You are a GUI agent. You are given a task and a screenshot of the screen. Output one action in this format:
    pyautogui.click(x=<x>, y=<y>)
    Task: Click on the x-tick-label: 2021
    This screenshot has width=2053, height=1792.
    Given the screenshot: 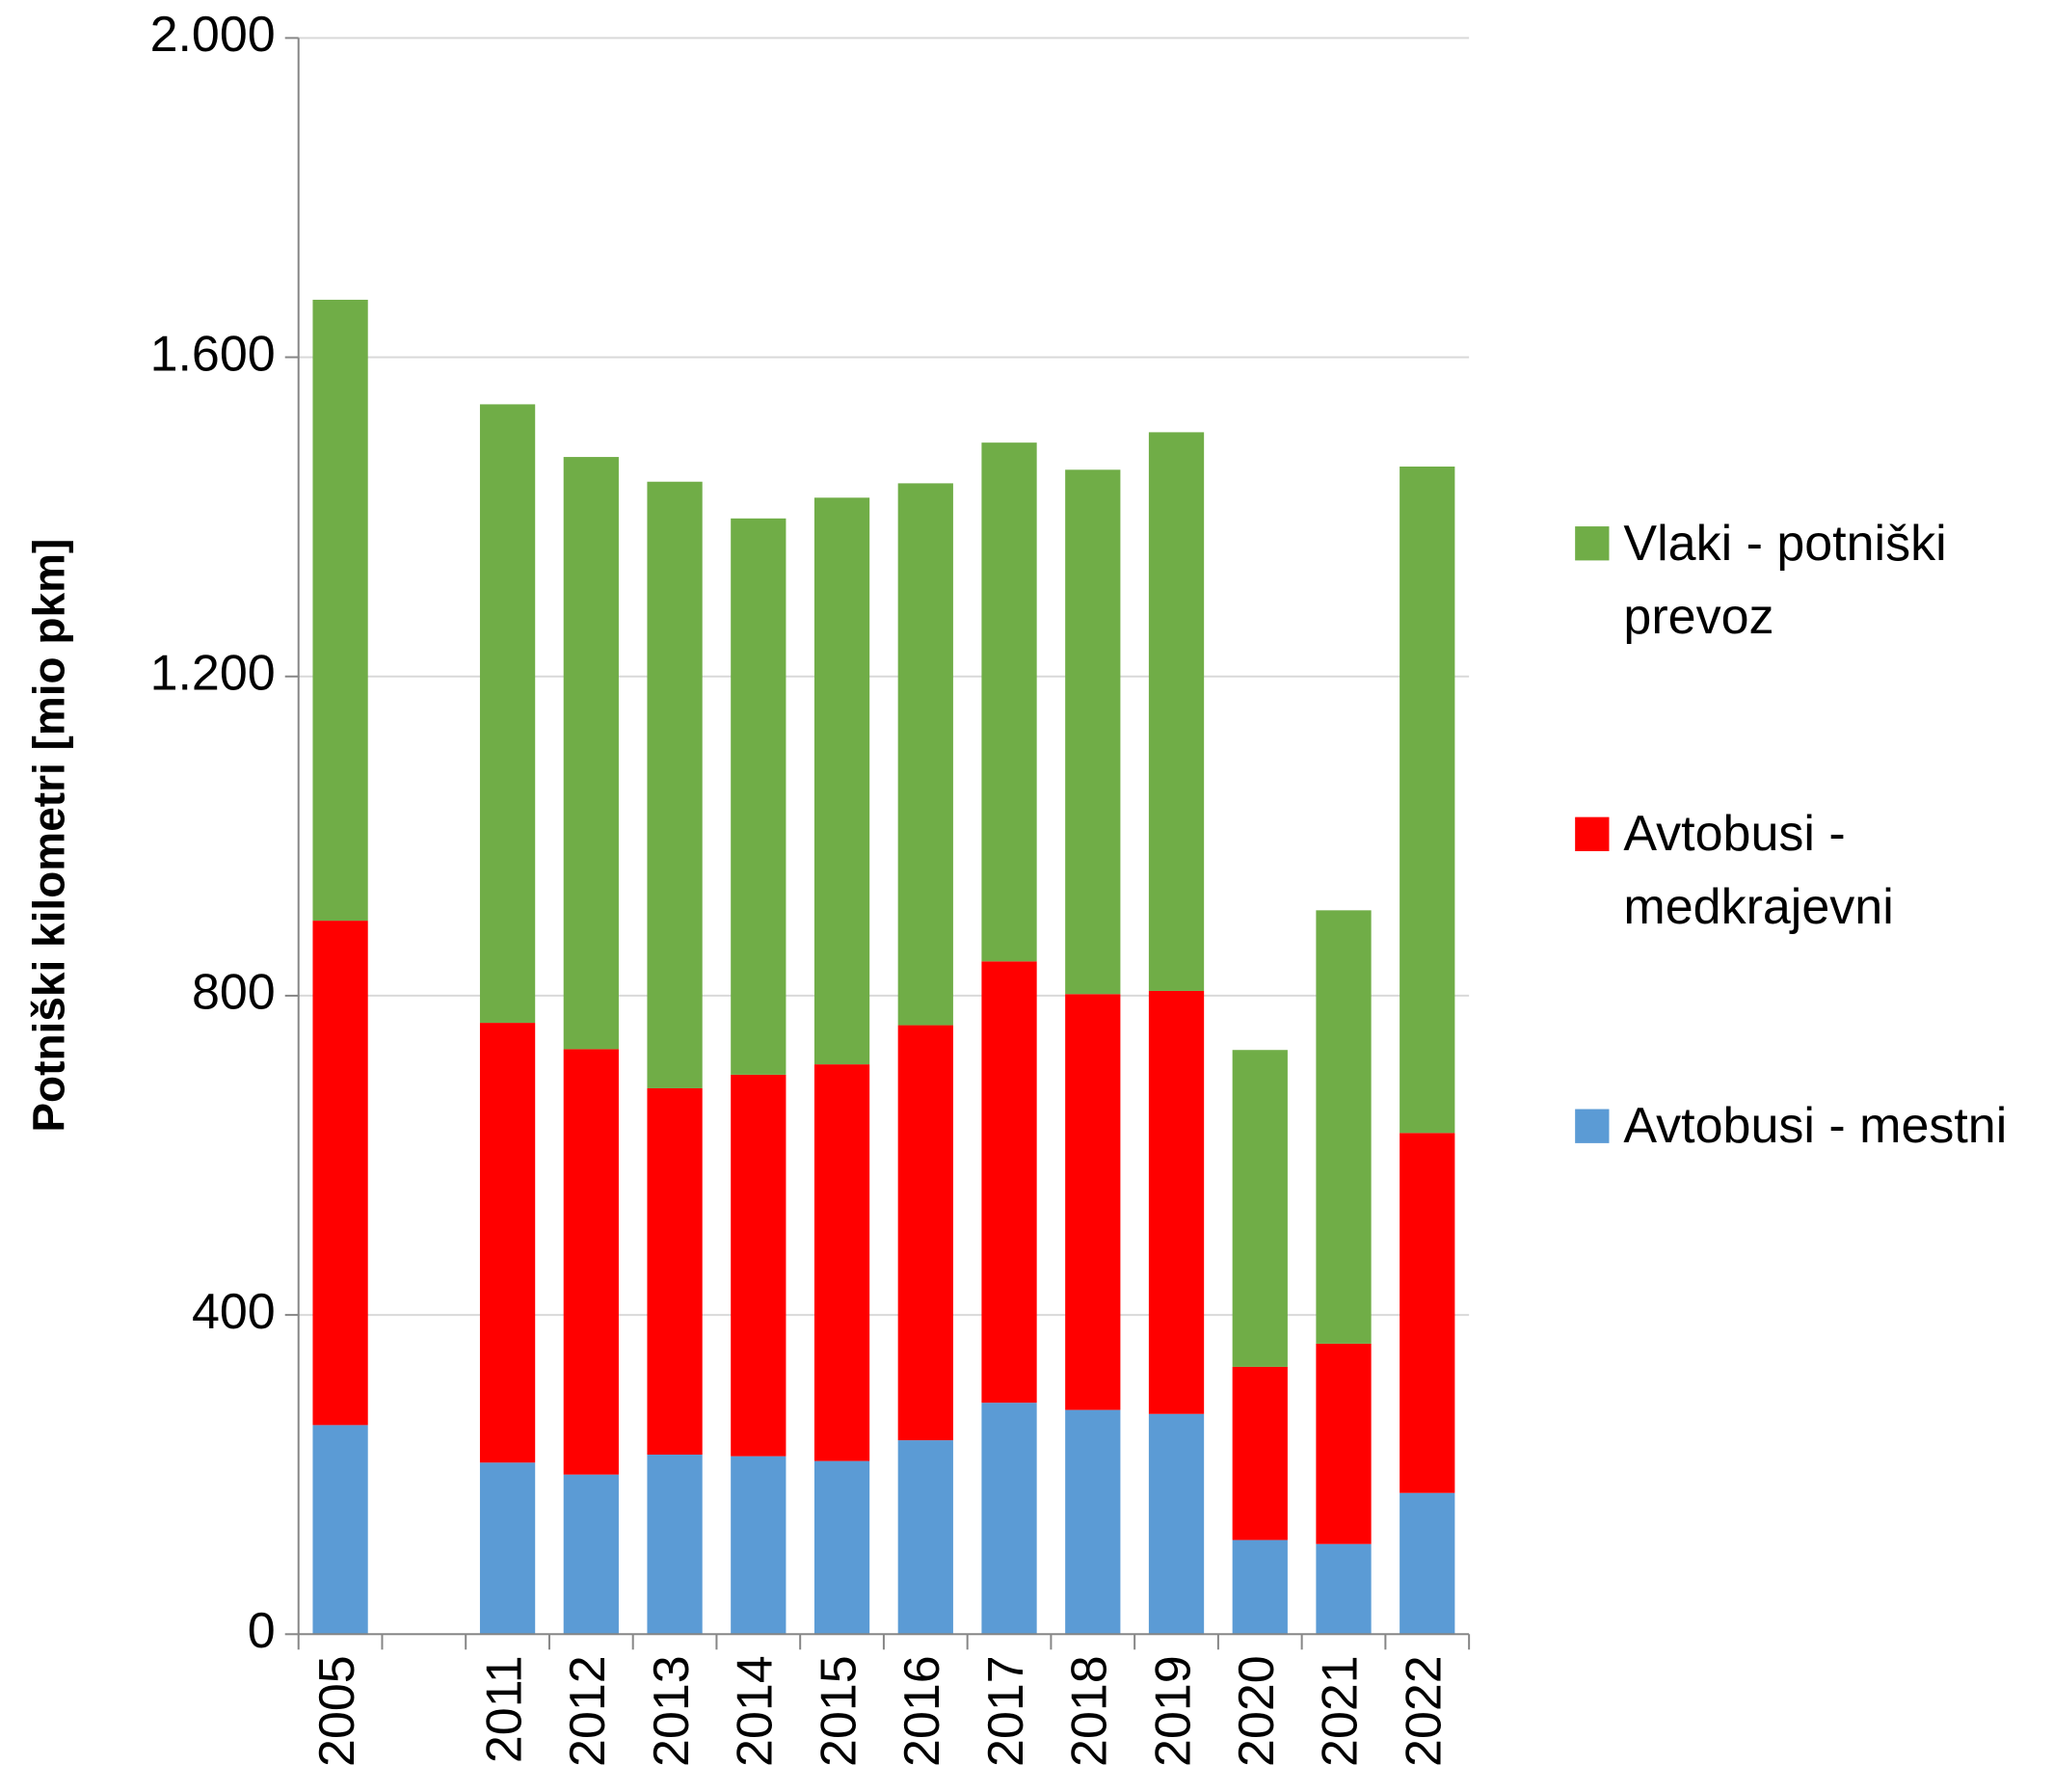 What is the action you would take?
    pyautogui.click(x=1341, y=1711)
    